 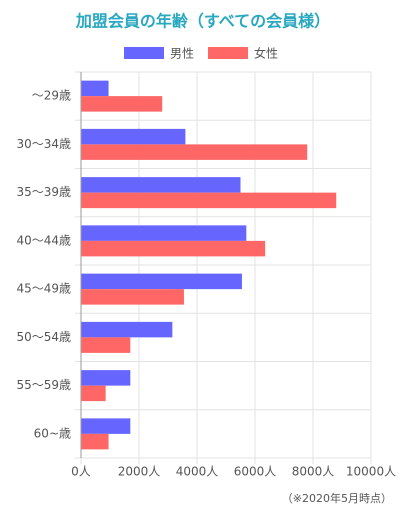 What do you see at coordinates (43, 144) in the screenshot?
I see `y-tick-label: 30～34歳` at bounding box center [43, 144].